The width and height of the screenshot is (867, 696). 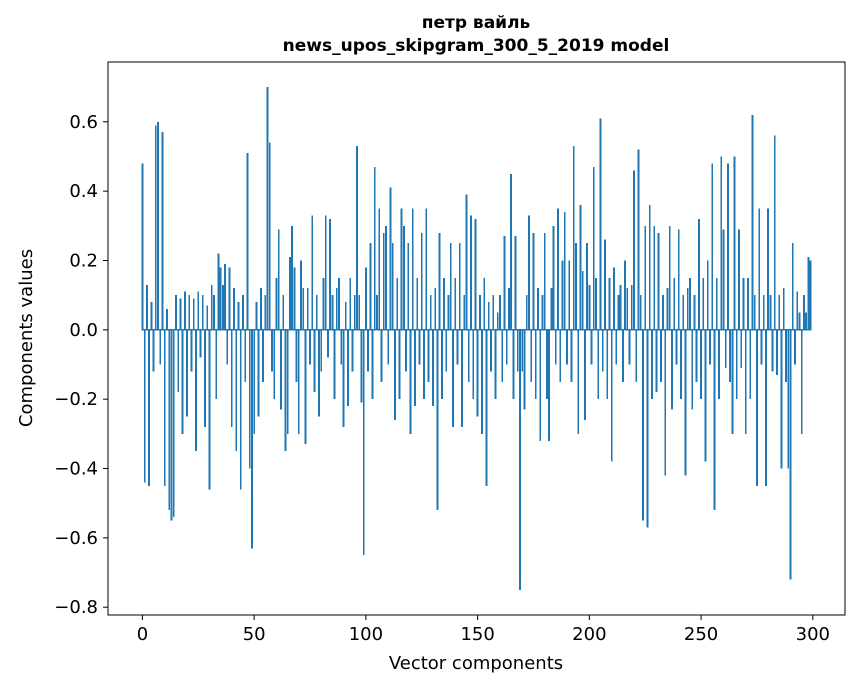 I want to click on x-axis-label: Vector components, so click(x=476, y=663).